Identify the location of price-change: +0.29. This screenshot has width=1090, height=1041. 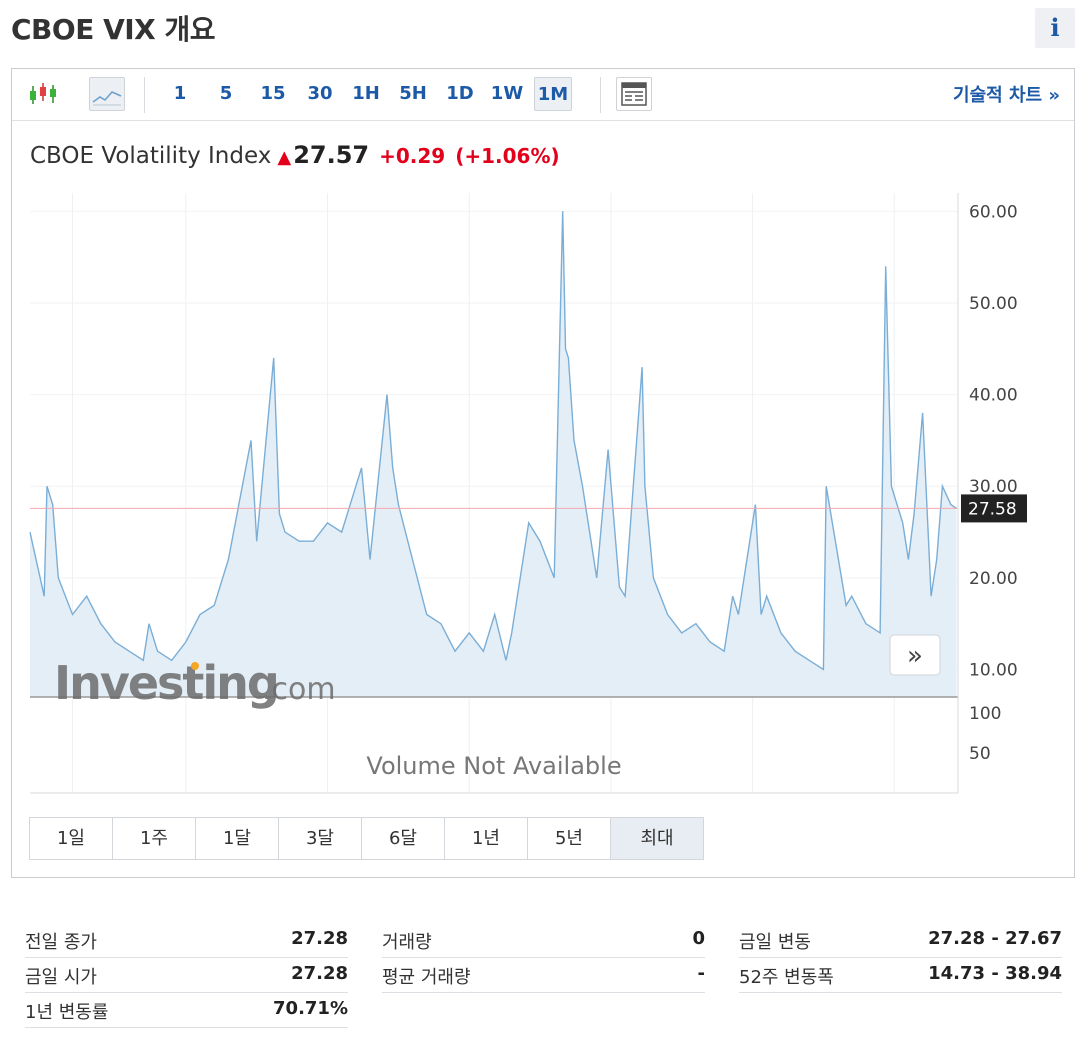
(412, 156).